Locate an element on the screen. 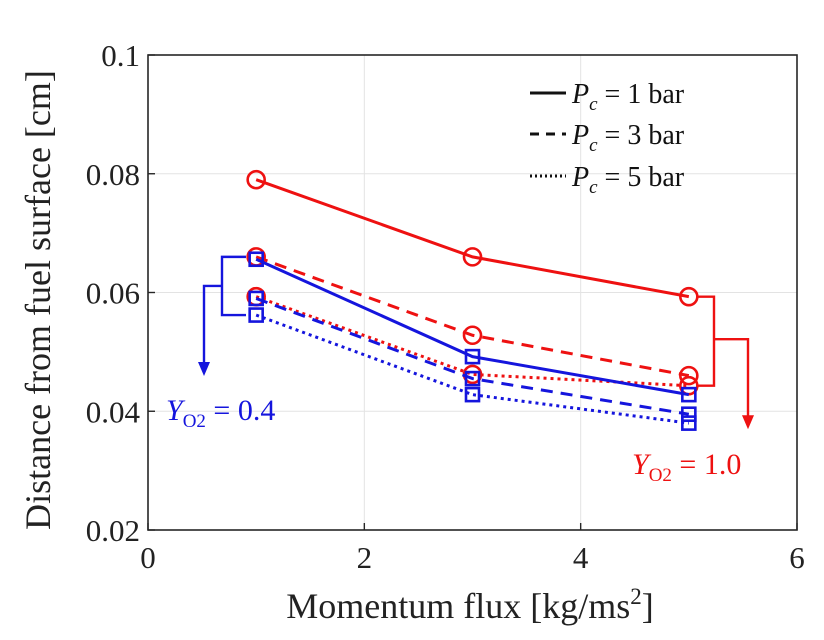  legend: Pc = 1 bar Pc = 3 bar Pc = 5 bar is located at coordinates (607, 138).